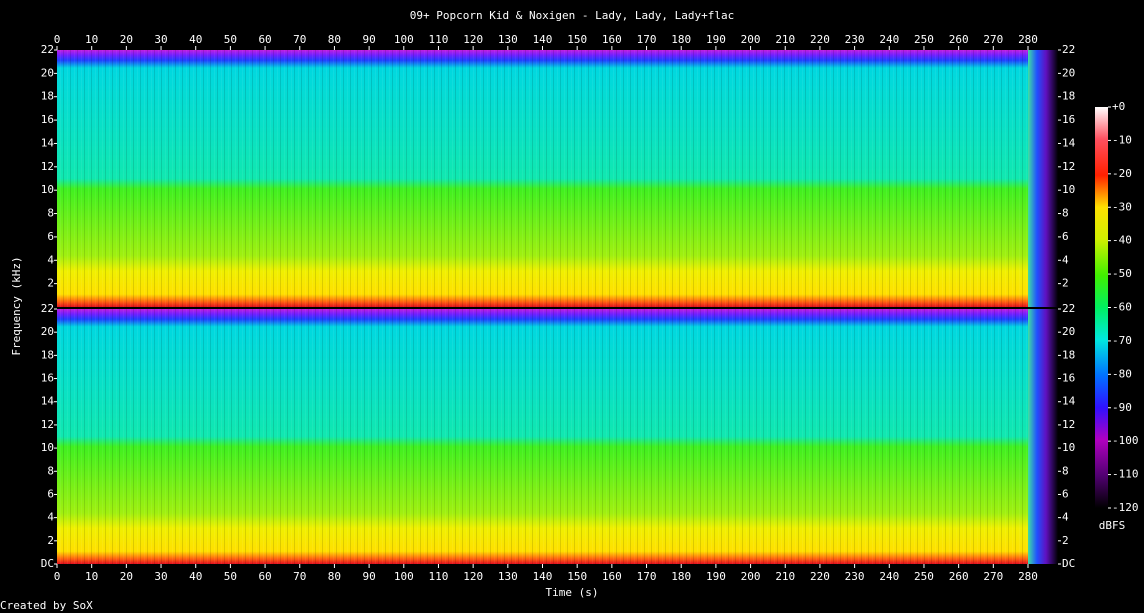  What do you see at coordinates (47, 49) in the screenshot?
I see `y-tick-label: 22` at bounding box center [47, 49].